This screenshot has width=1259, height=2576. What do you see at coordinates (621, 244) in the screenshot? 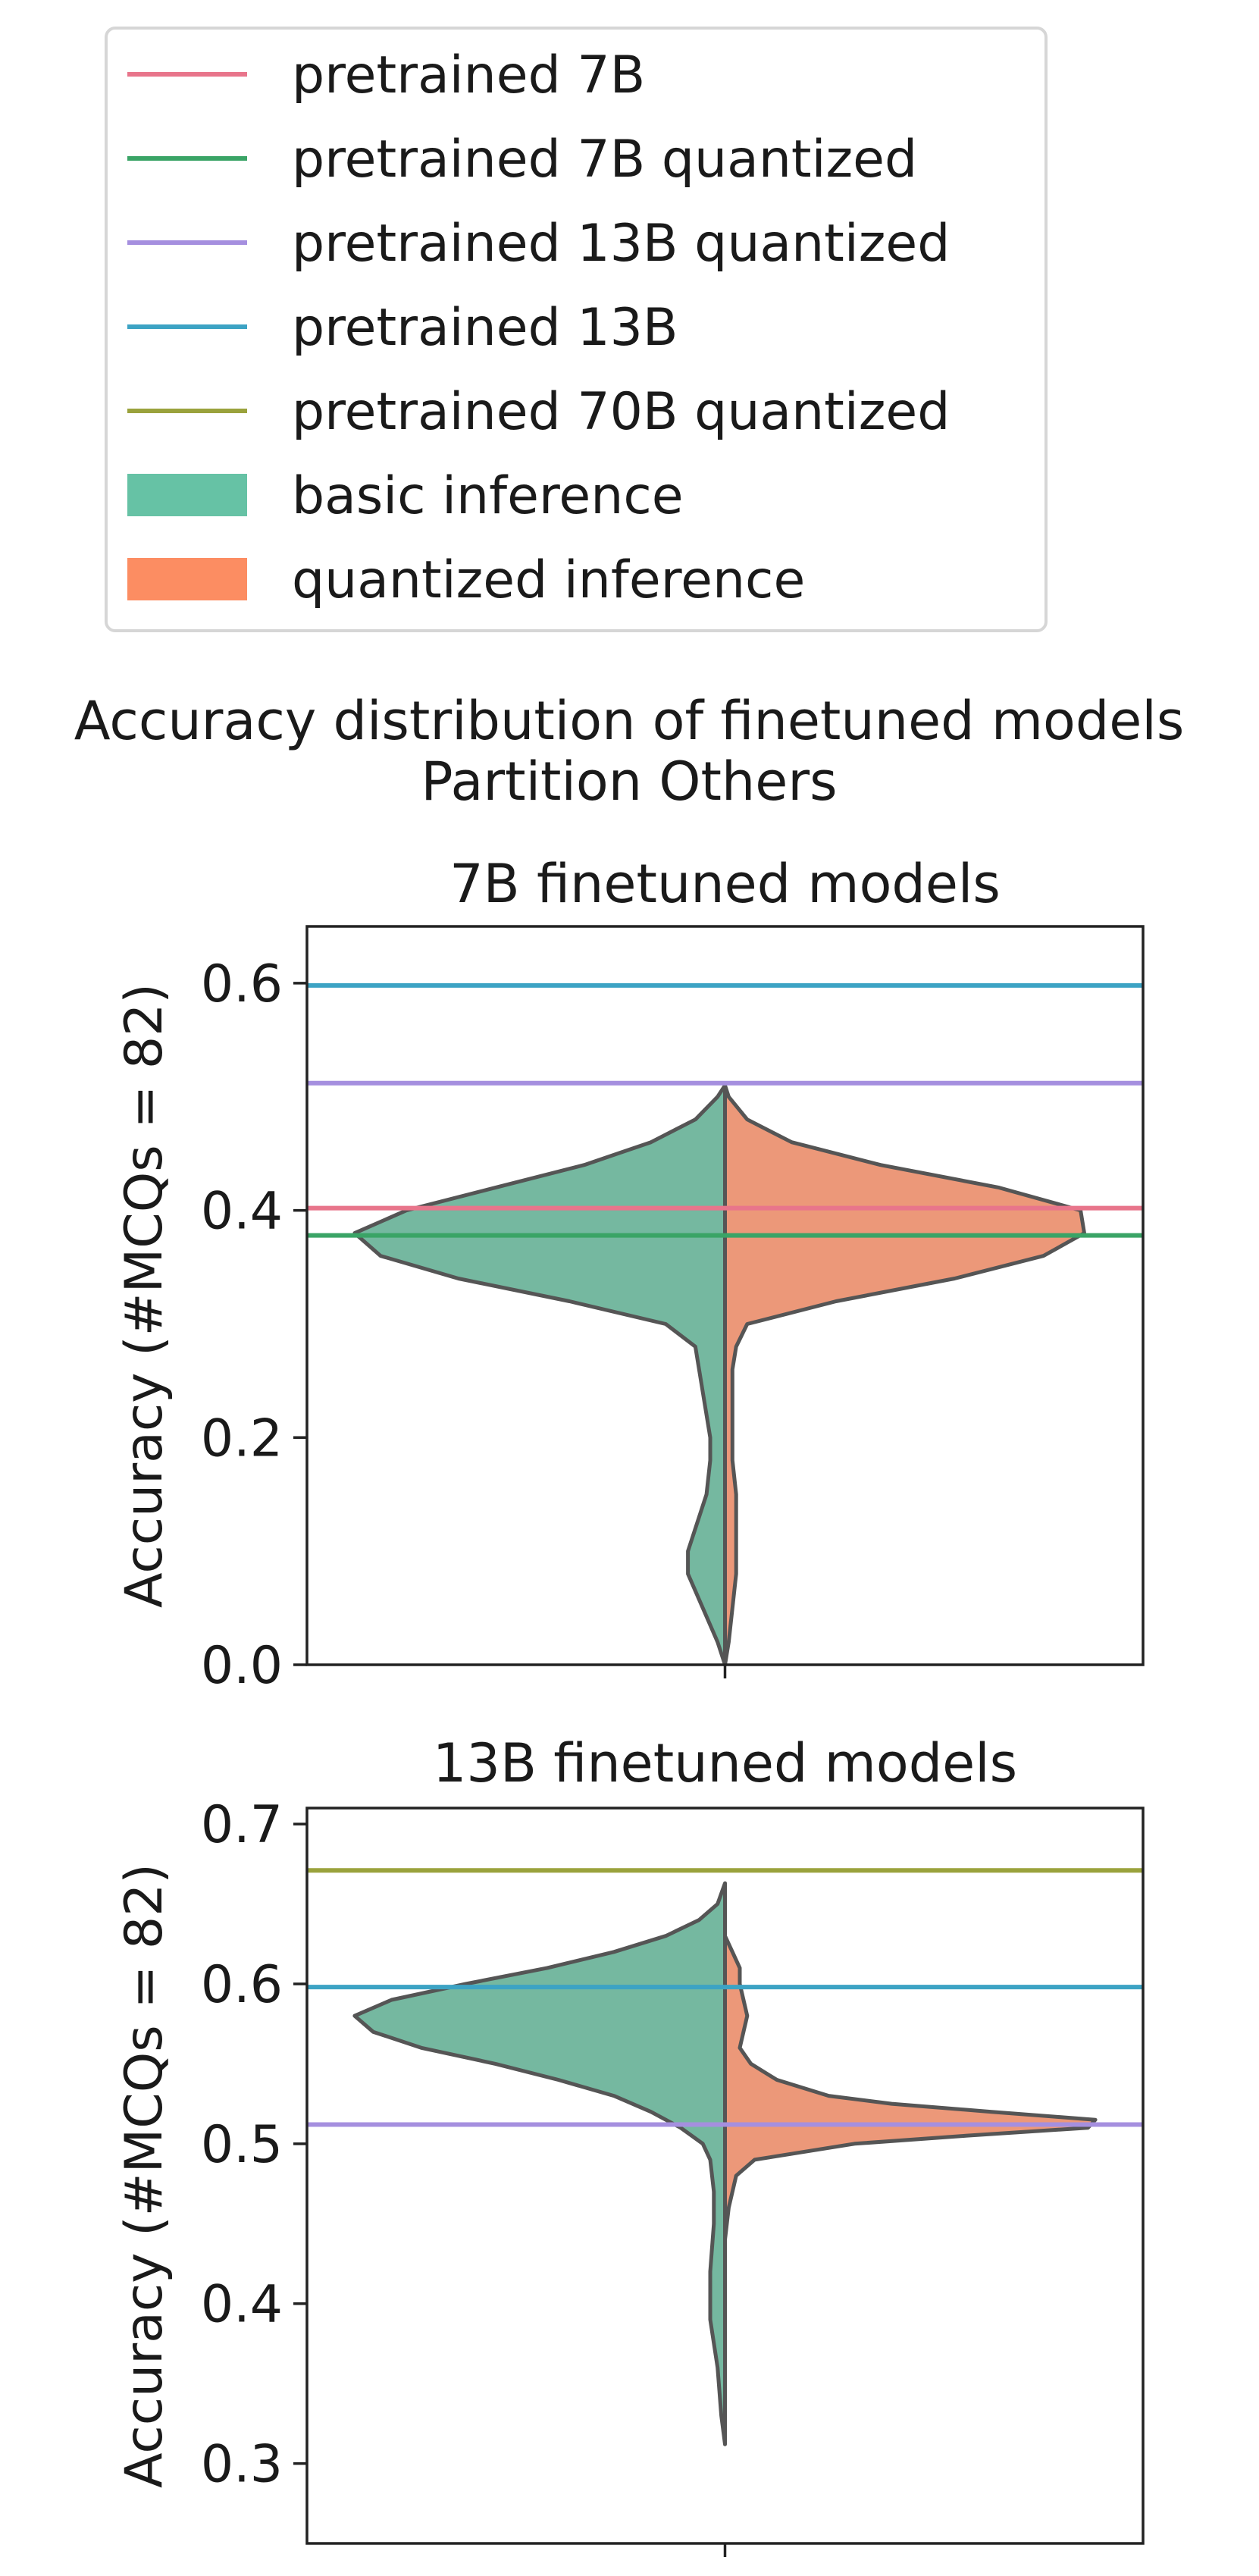
I see `legend-pretrained-13b-quantized-label: pretrained 13B quantized` at bounding box center [621, 244].